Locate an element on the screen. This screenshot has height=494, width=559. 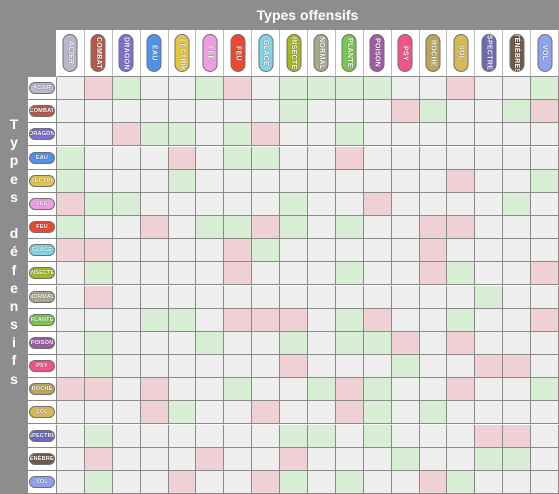
type-badge-label: POISON is located at coordinates (377, 53).